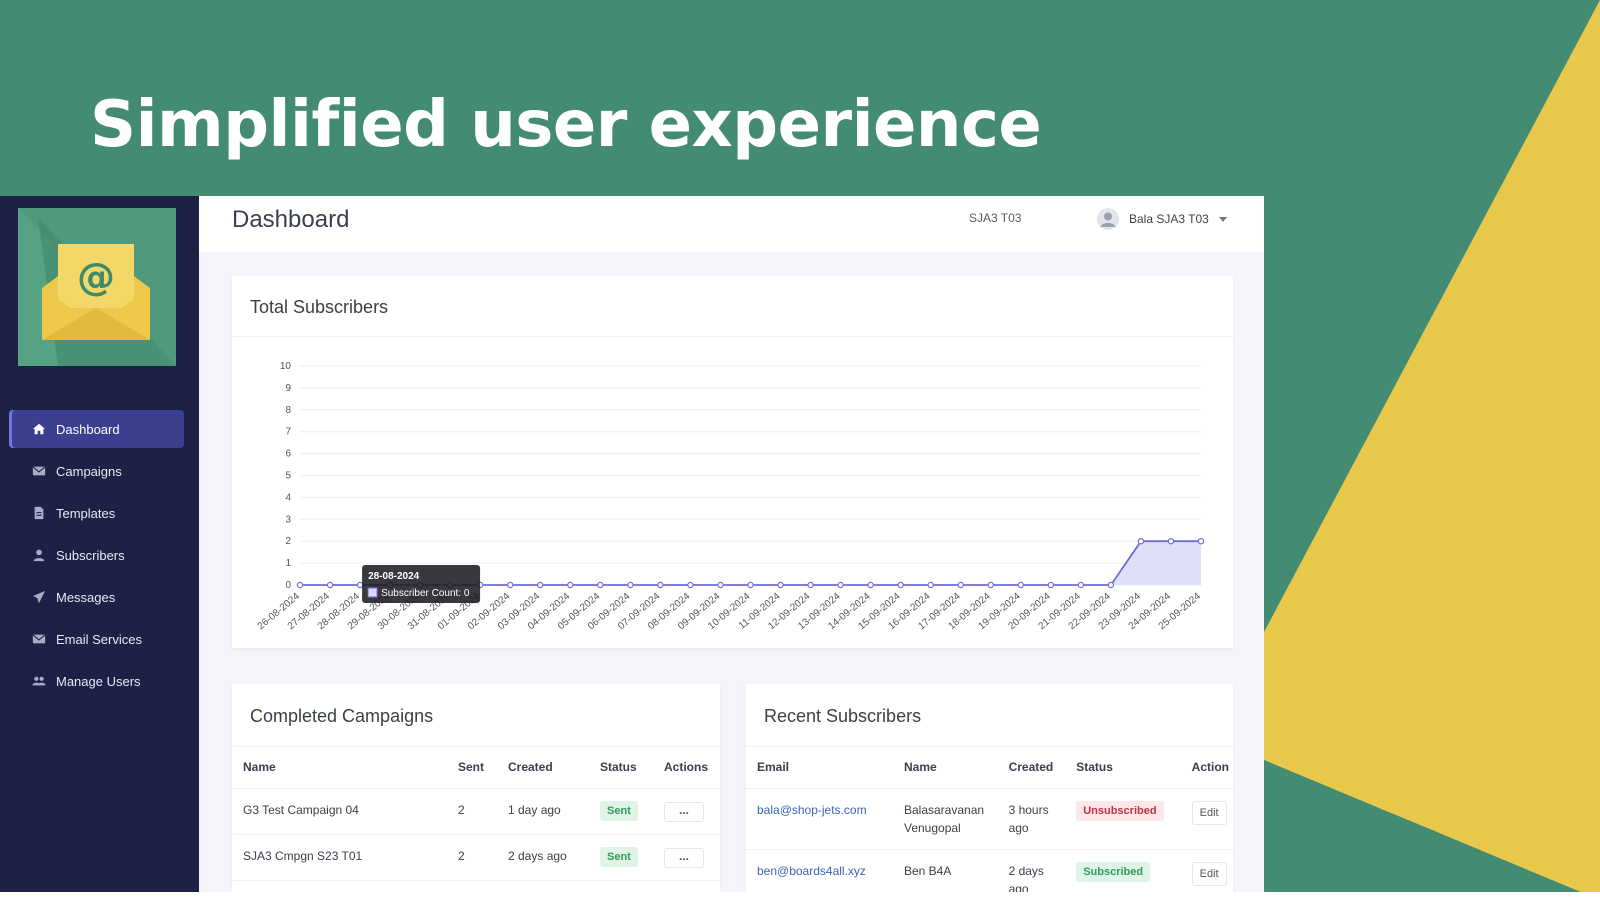 The width and height of the screenshot is (1600, 900). What do you see at coordinates (96, 639) in the screenshot?
I see `sidebar-item-email-services: Email Services` at bounding box center [96, 639].